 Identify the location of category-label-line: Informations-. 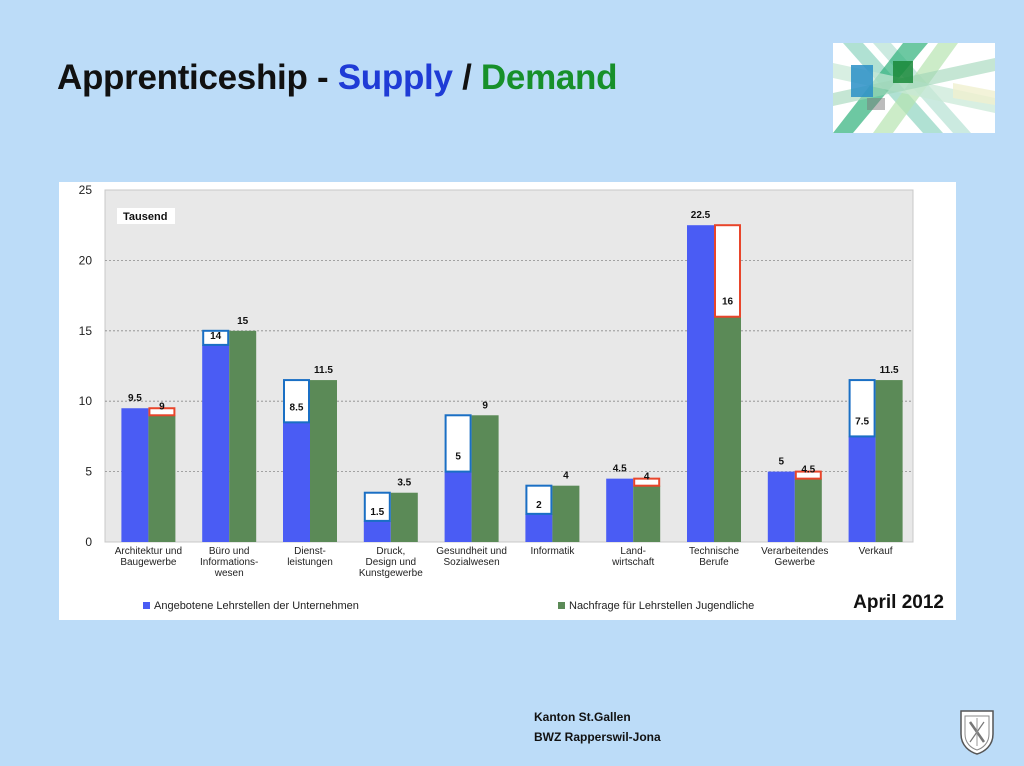
(229, 562).